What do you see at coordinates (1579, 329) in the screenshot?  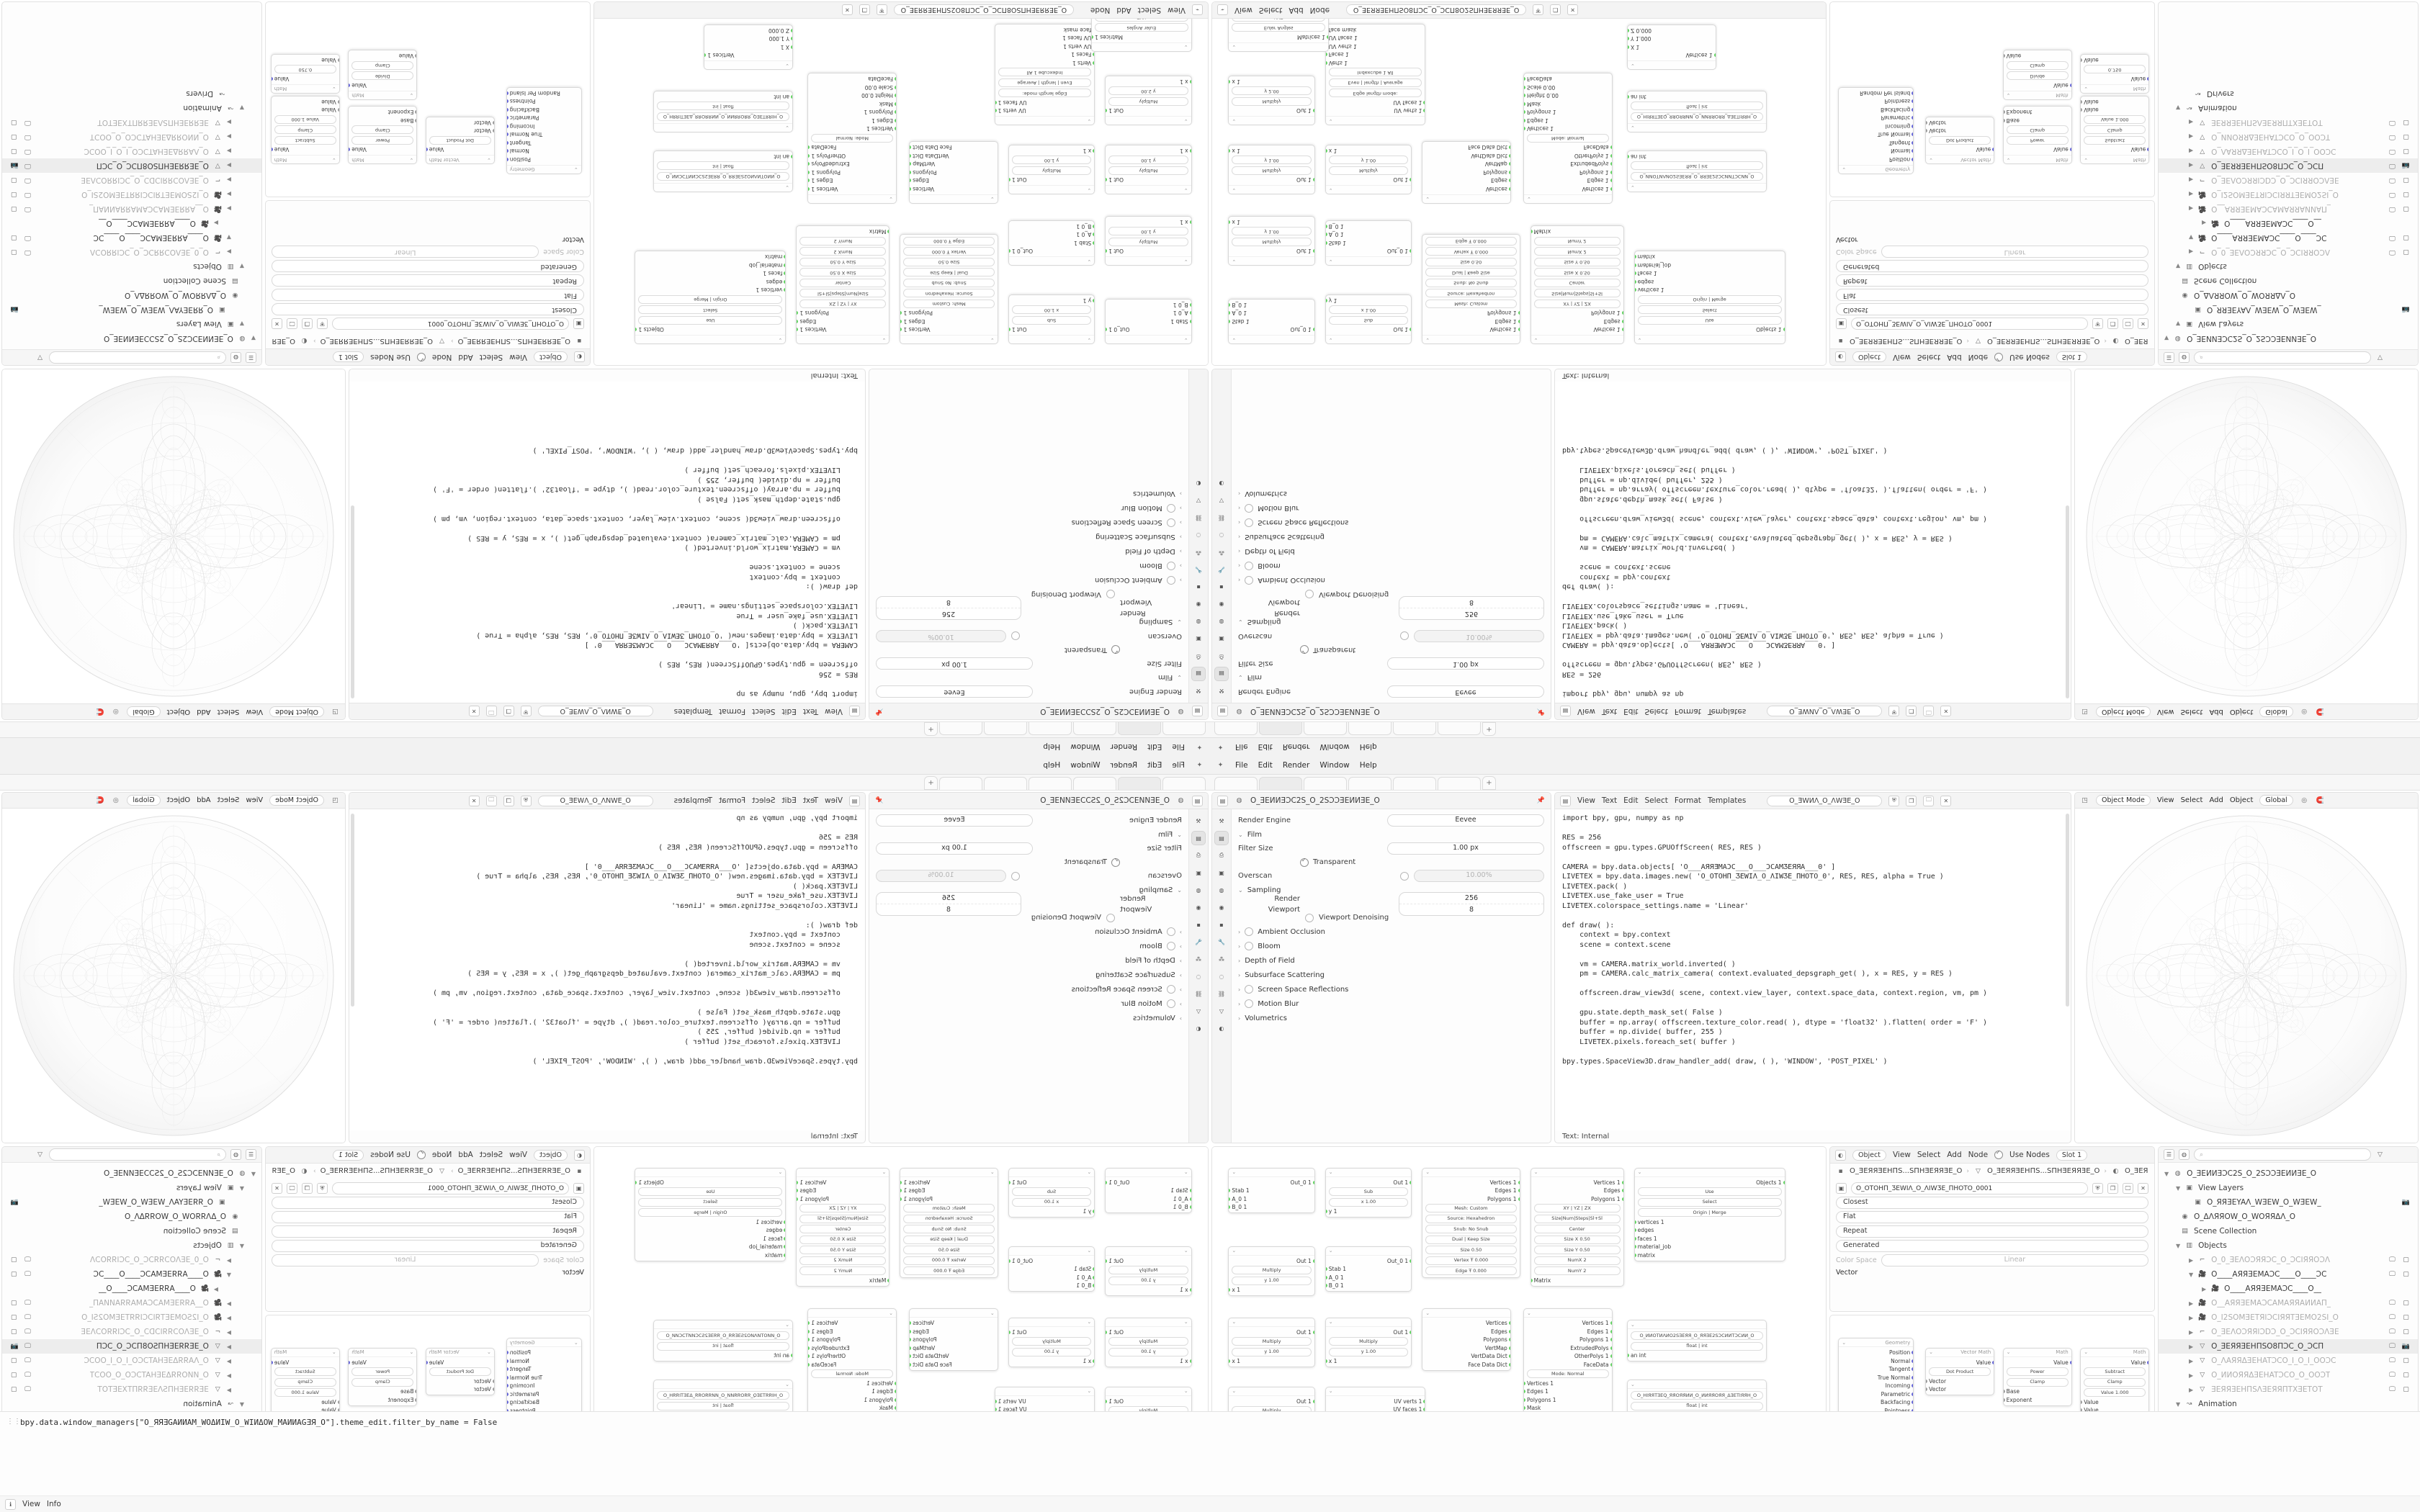 I see `node-output-socket: Vertices 1` at bounding box center [1579, 329].